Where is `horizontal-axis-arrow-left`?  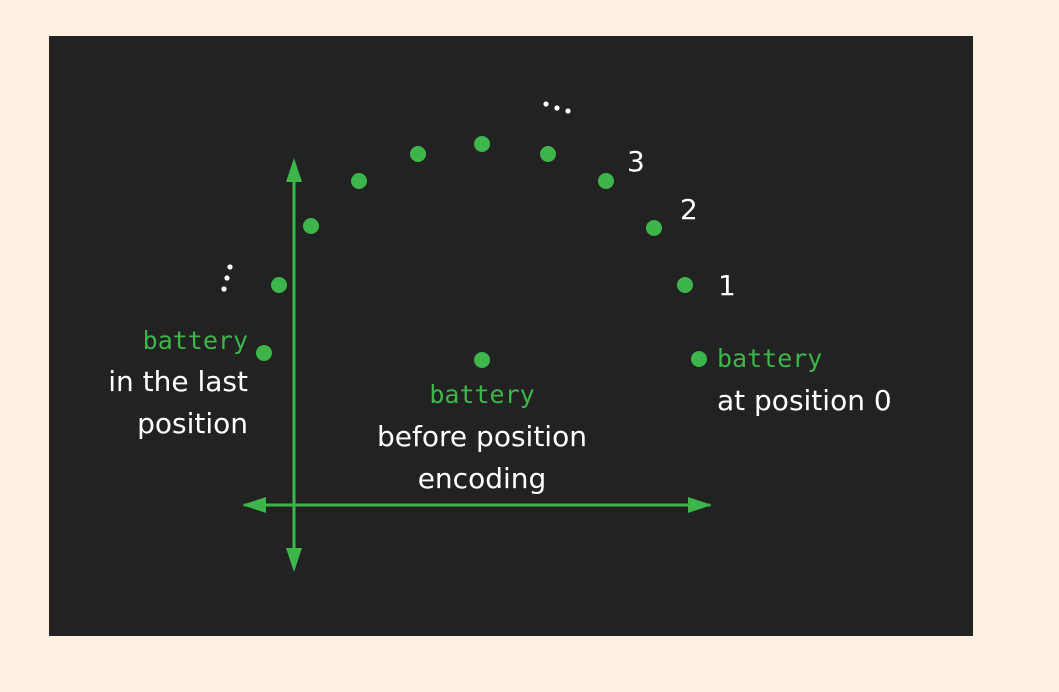
horizontal-axis-arrow-left is located at coordinates (254, 505).